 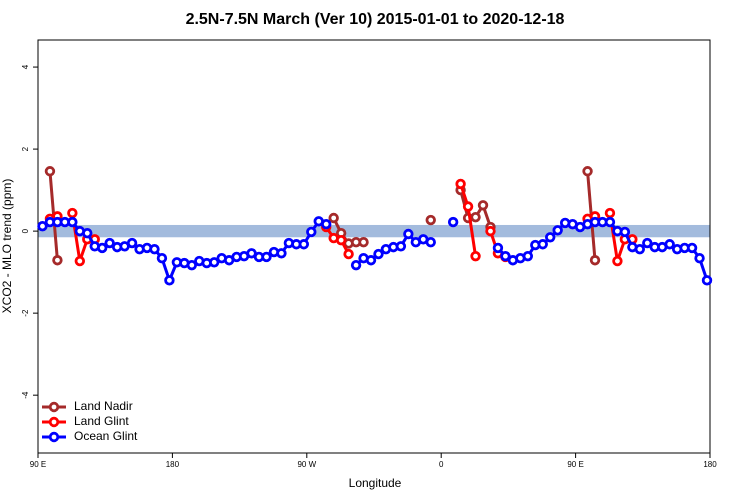 What do you see at coordinates (306, 464) in the screenshot?
I see `x-tick-label: 90 W` at bounding box center [306, 464].